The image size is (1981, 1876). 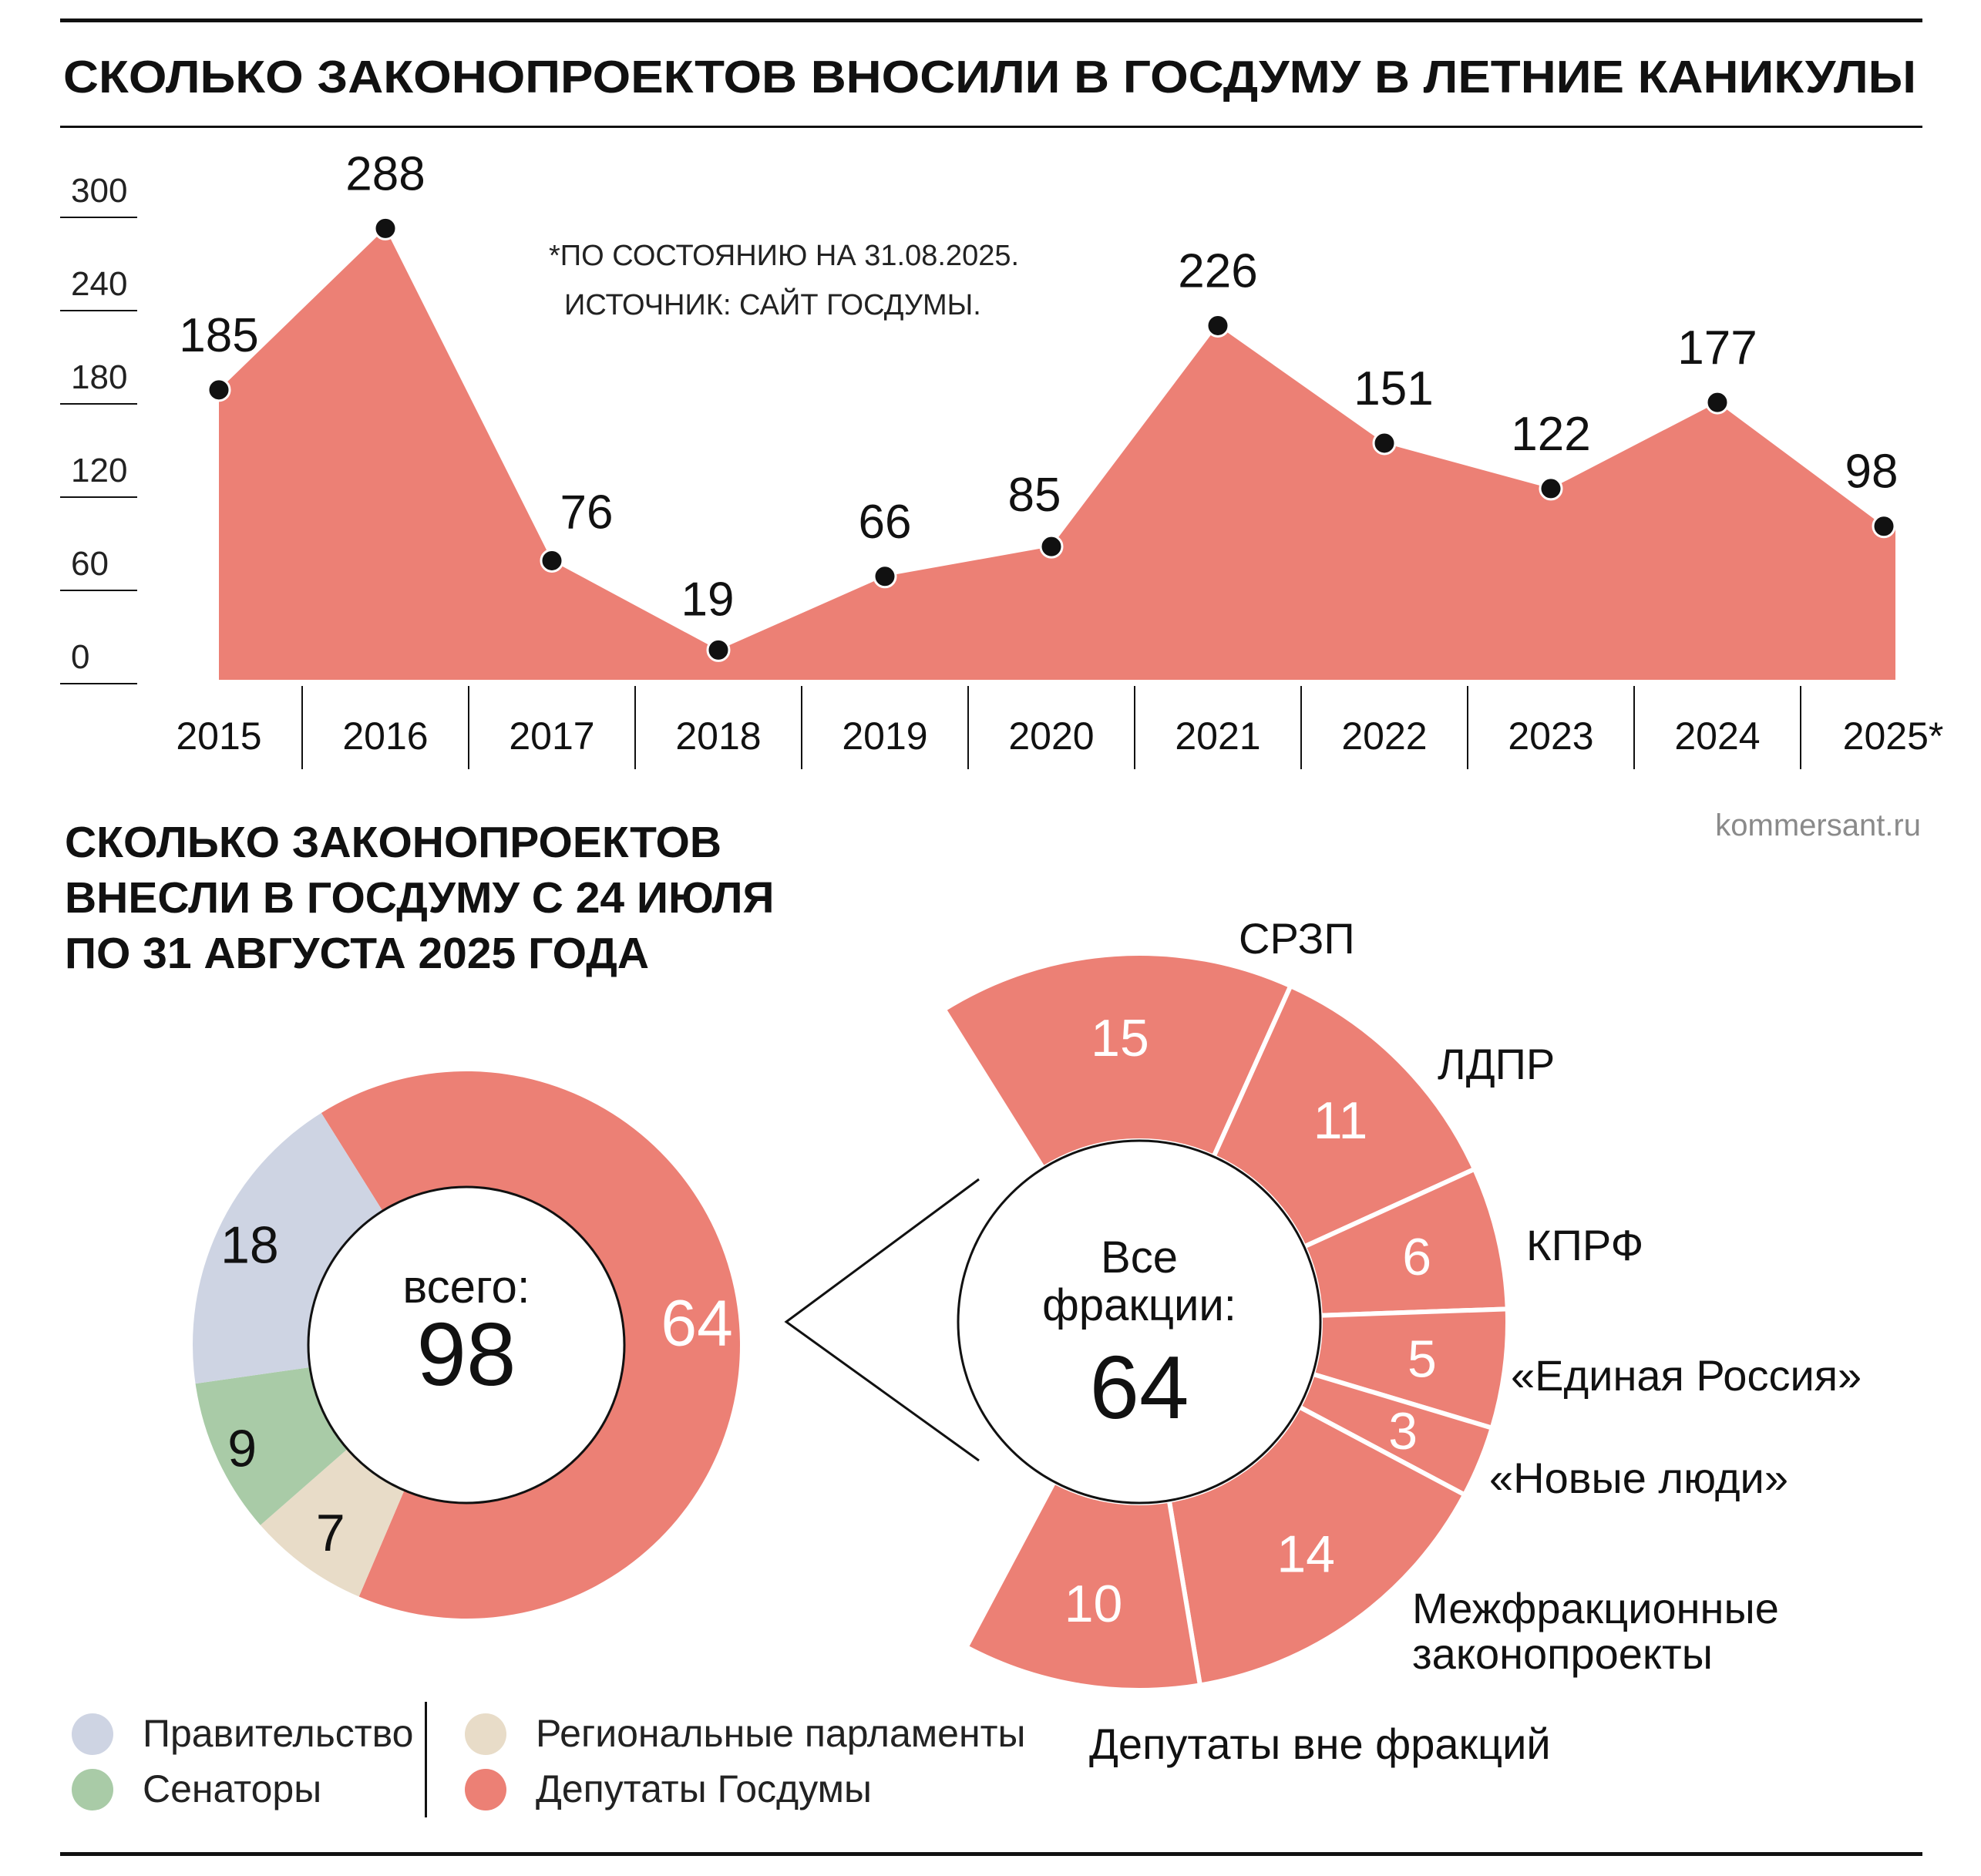 What do you see at coordinates (486, 1734) in the screenshot?
I see `legend-swatch-regional` at bounding box center [486, 1734].